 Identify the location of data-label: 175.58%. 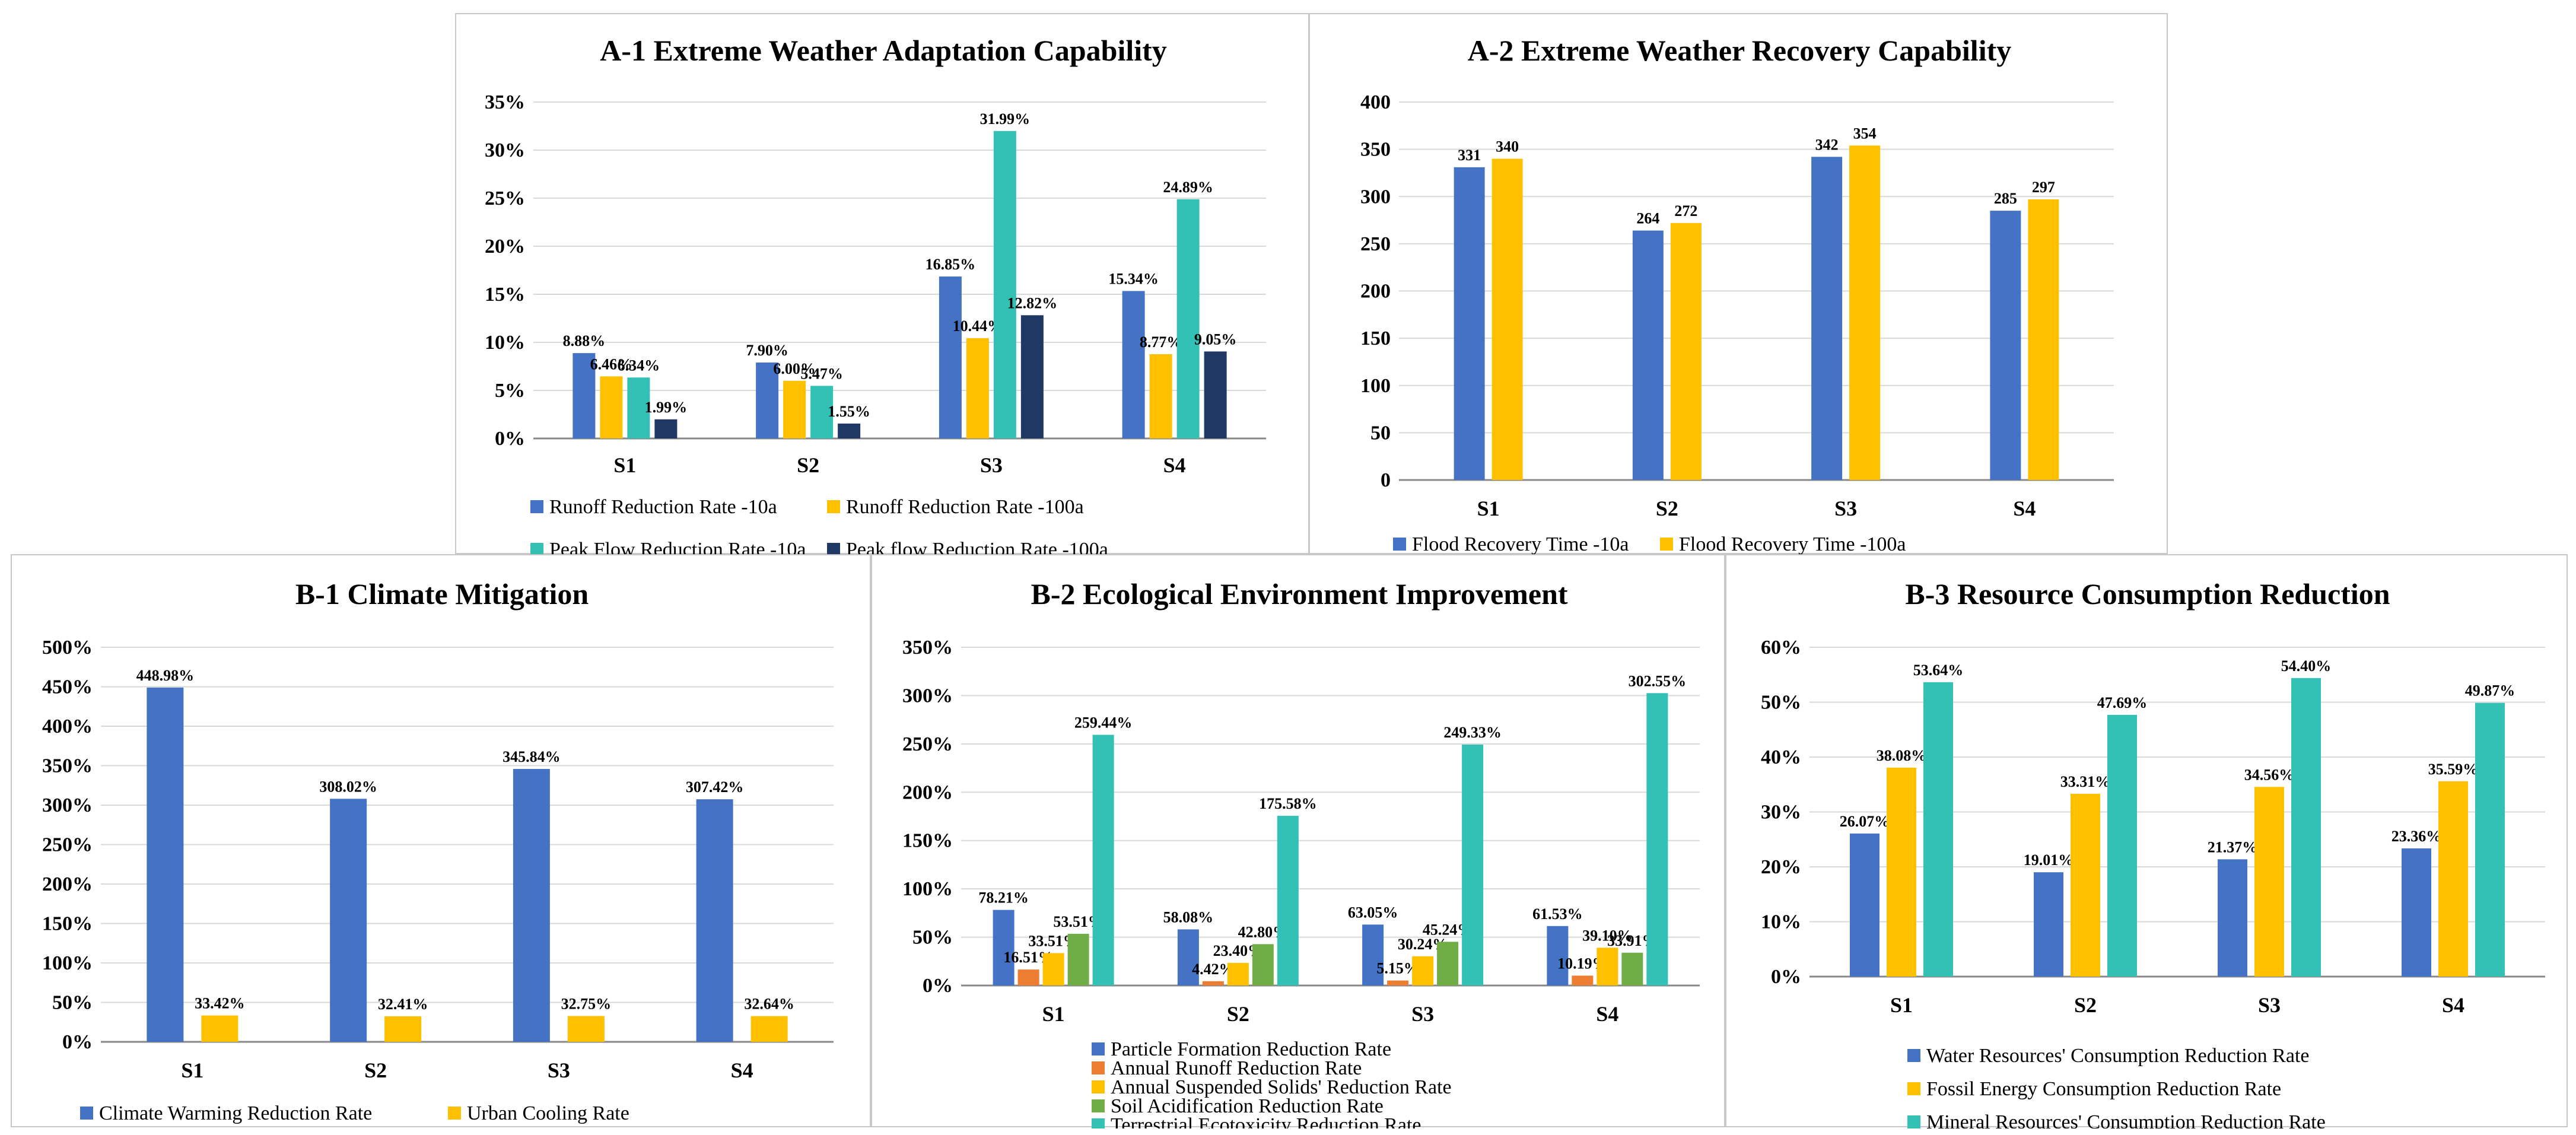
(1288, 803).